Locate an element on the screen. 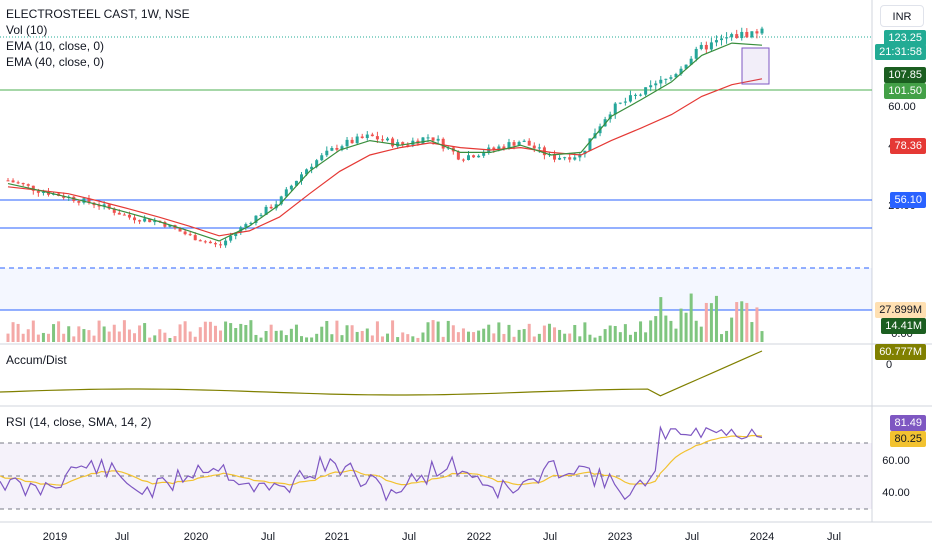 The width and height of the screenshot is (932, 550). vol-ma-label: 27.899M is located at coordinates (900, 310).